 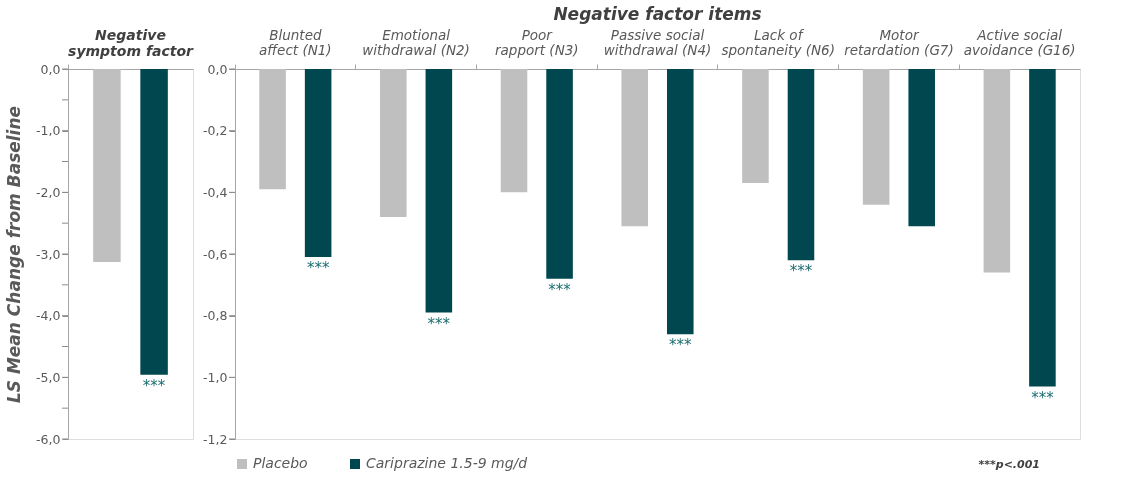 I want to click on y-tick-label: -0,2, so click(x=215, y=131).